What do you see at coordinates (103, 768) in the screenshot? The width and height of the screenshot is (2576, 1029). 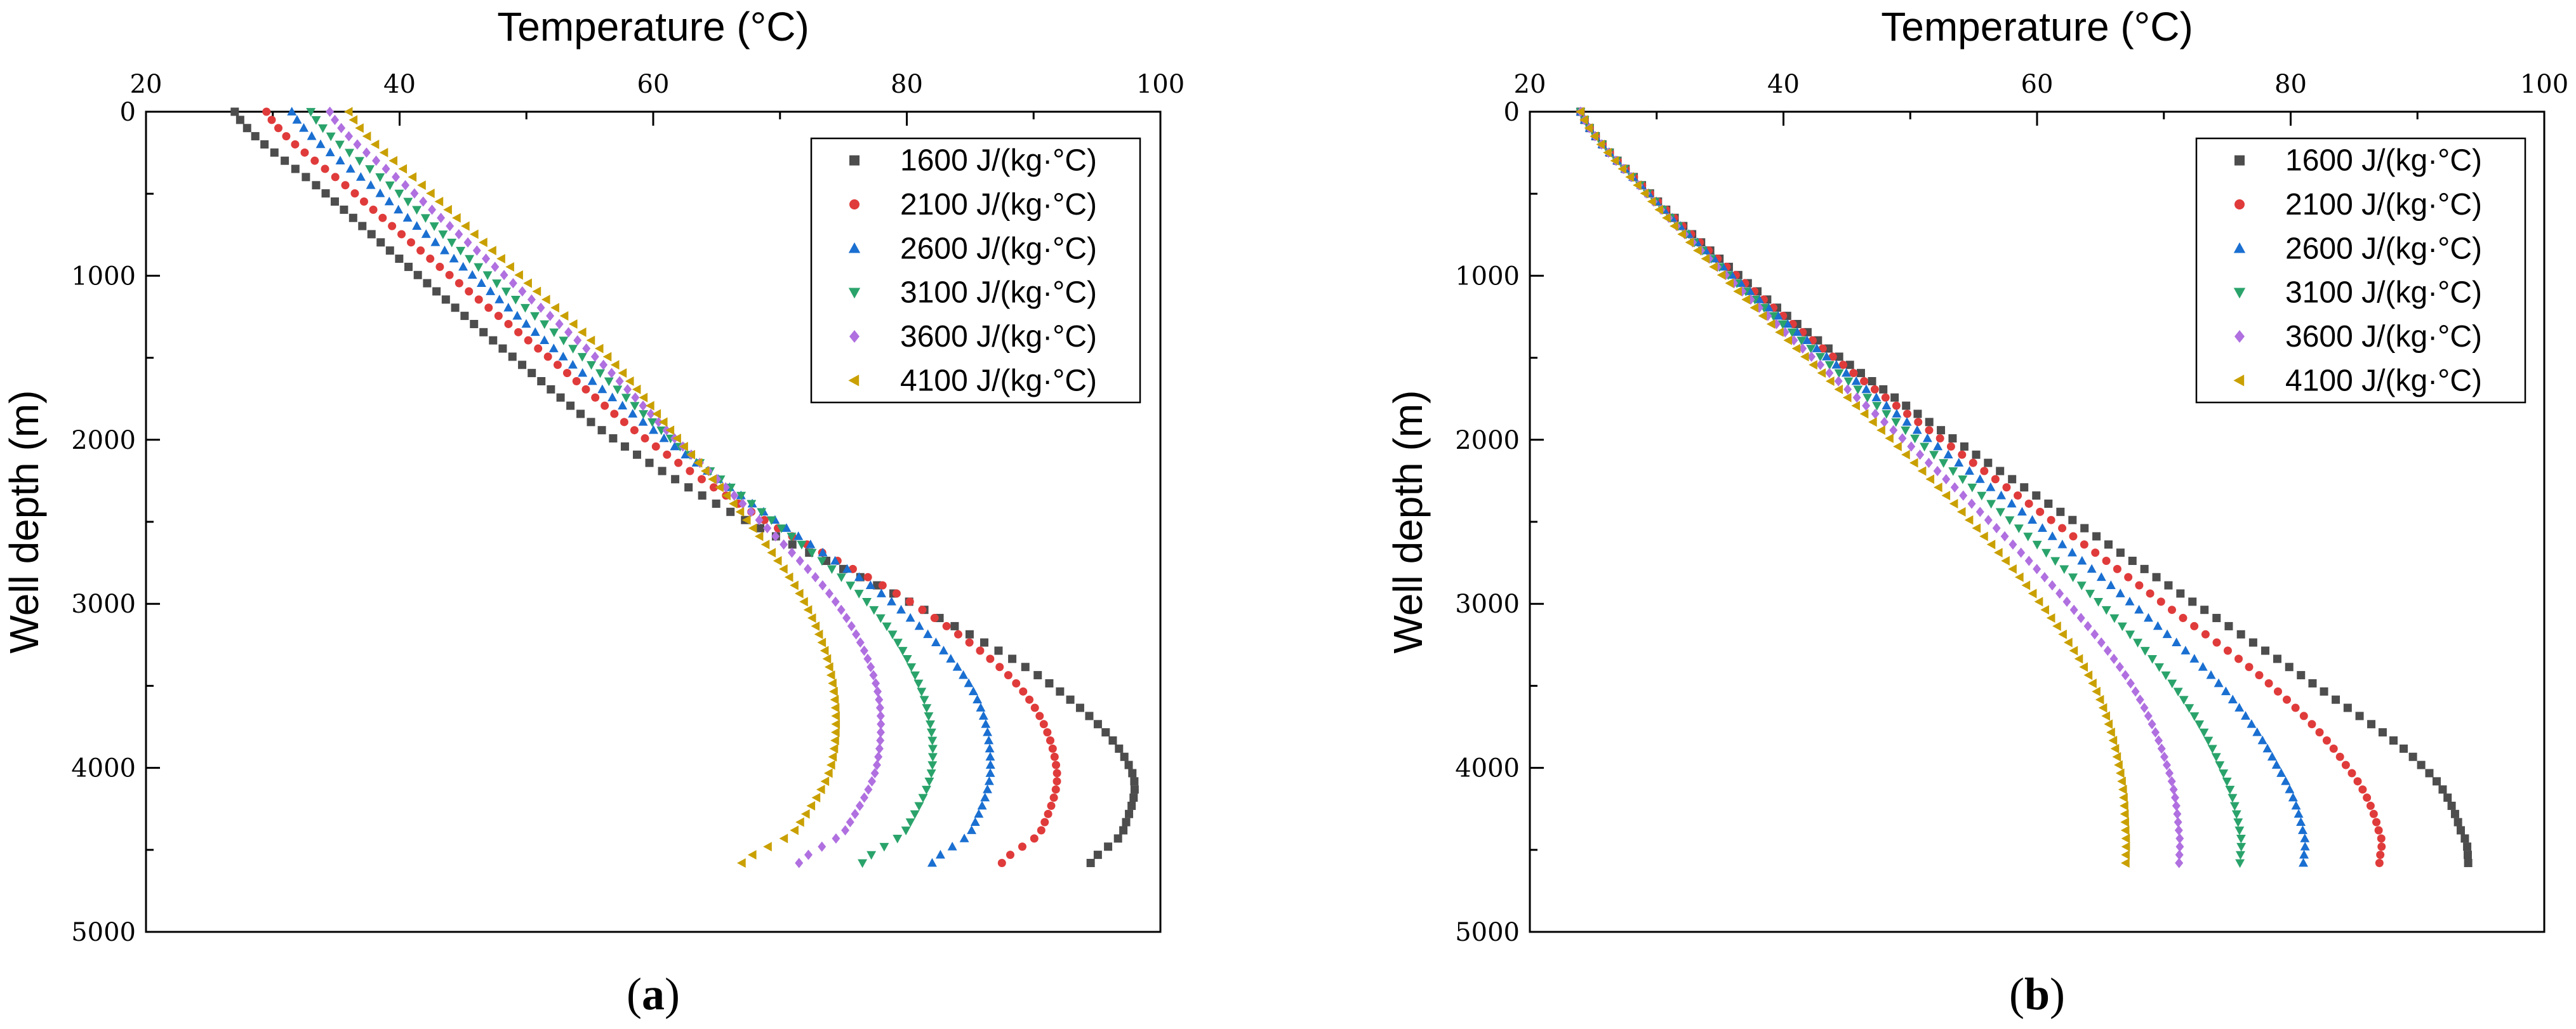 I see `y-tick-label: 4000` at bounding box center [103, 768].